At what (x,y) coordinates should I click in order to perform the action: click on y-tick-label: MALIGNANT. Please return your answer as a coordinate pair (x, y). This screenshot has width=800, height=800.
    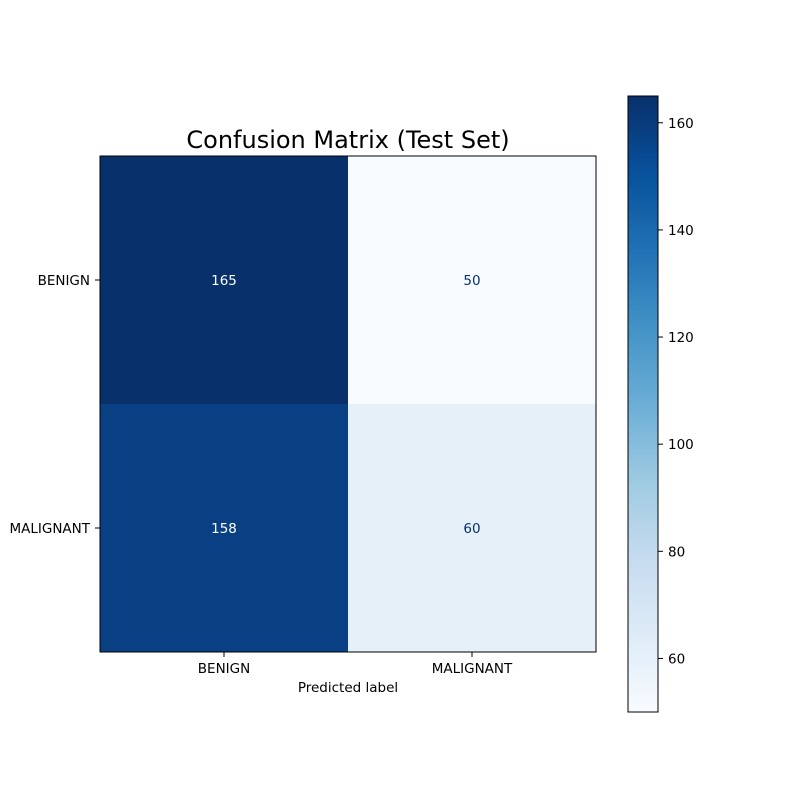
    Looking at the image, I should click on (49, 529).